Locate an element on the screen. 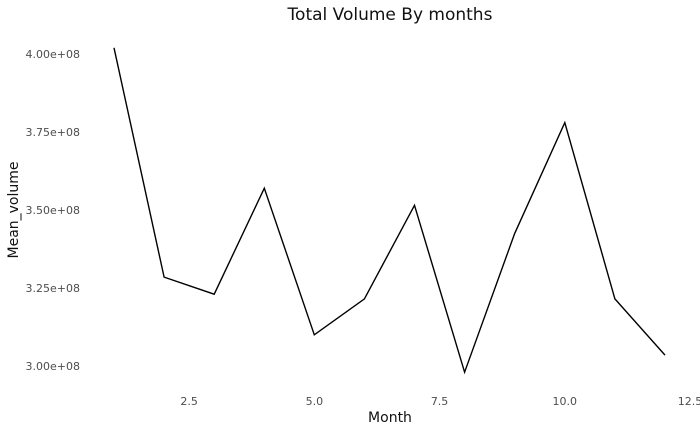 Image resolution: width=700 pixels, height=432 pixels. y-tick-label: 4.00e+08 is located at coordinates (53, 54).